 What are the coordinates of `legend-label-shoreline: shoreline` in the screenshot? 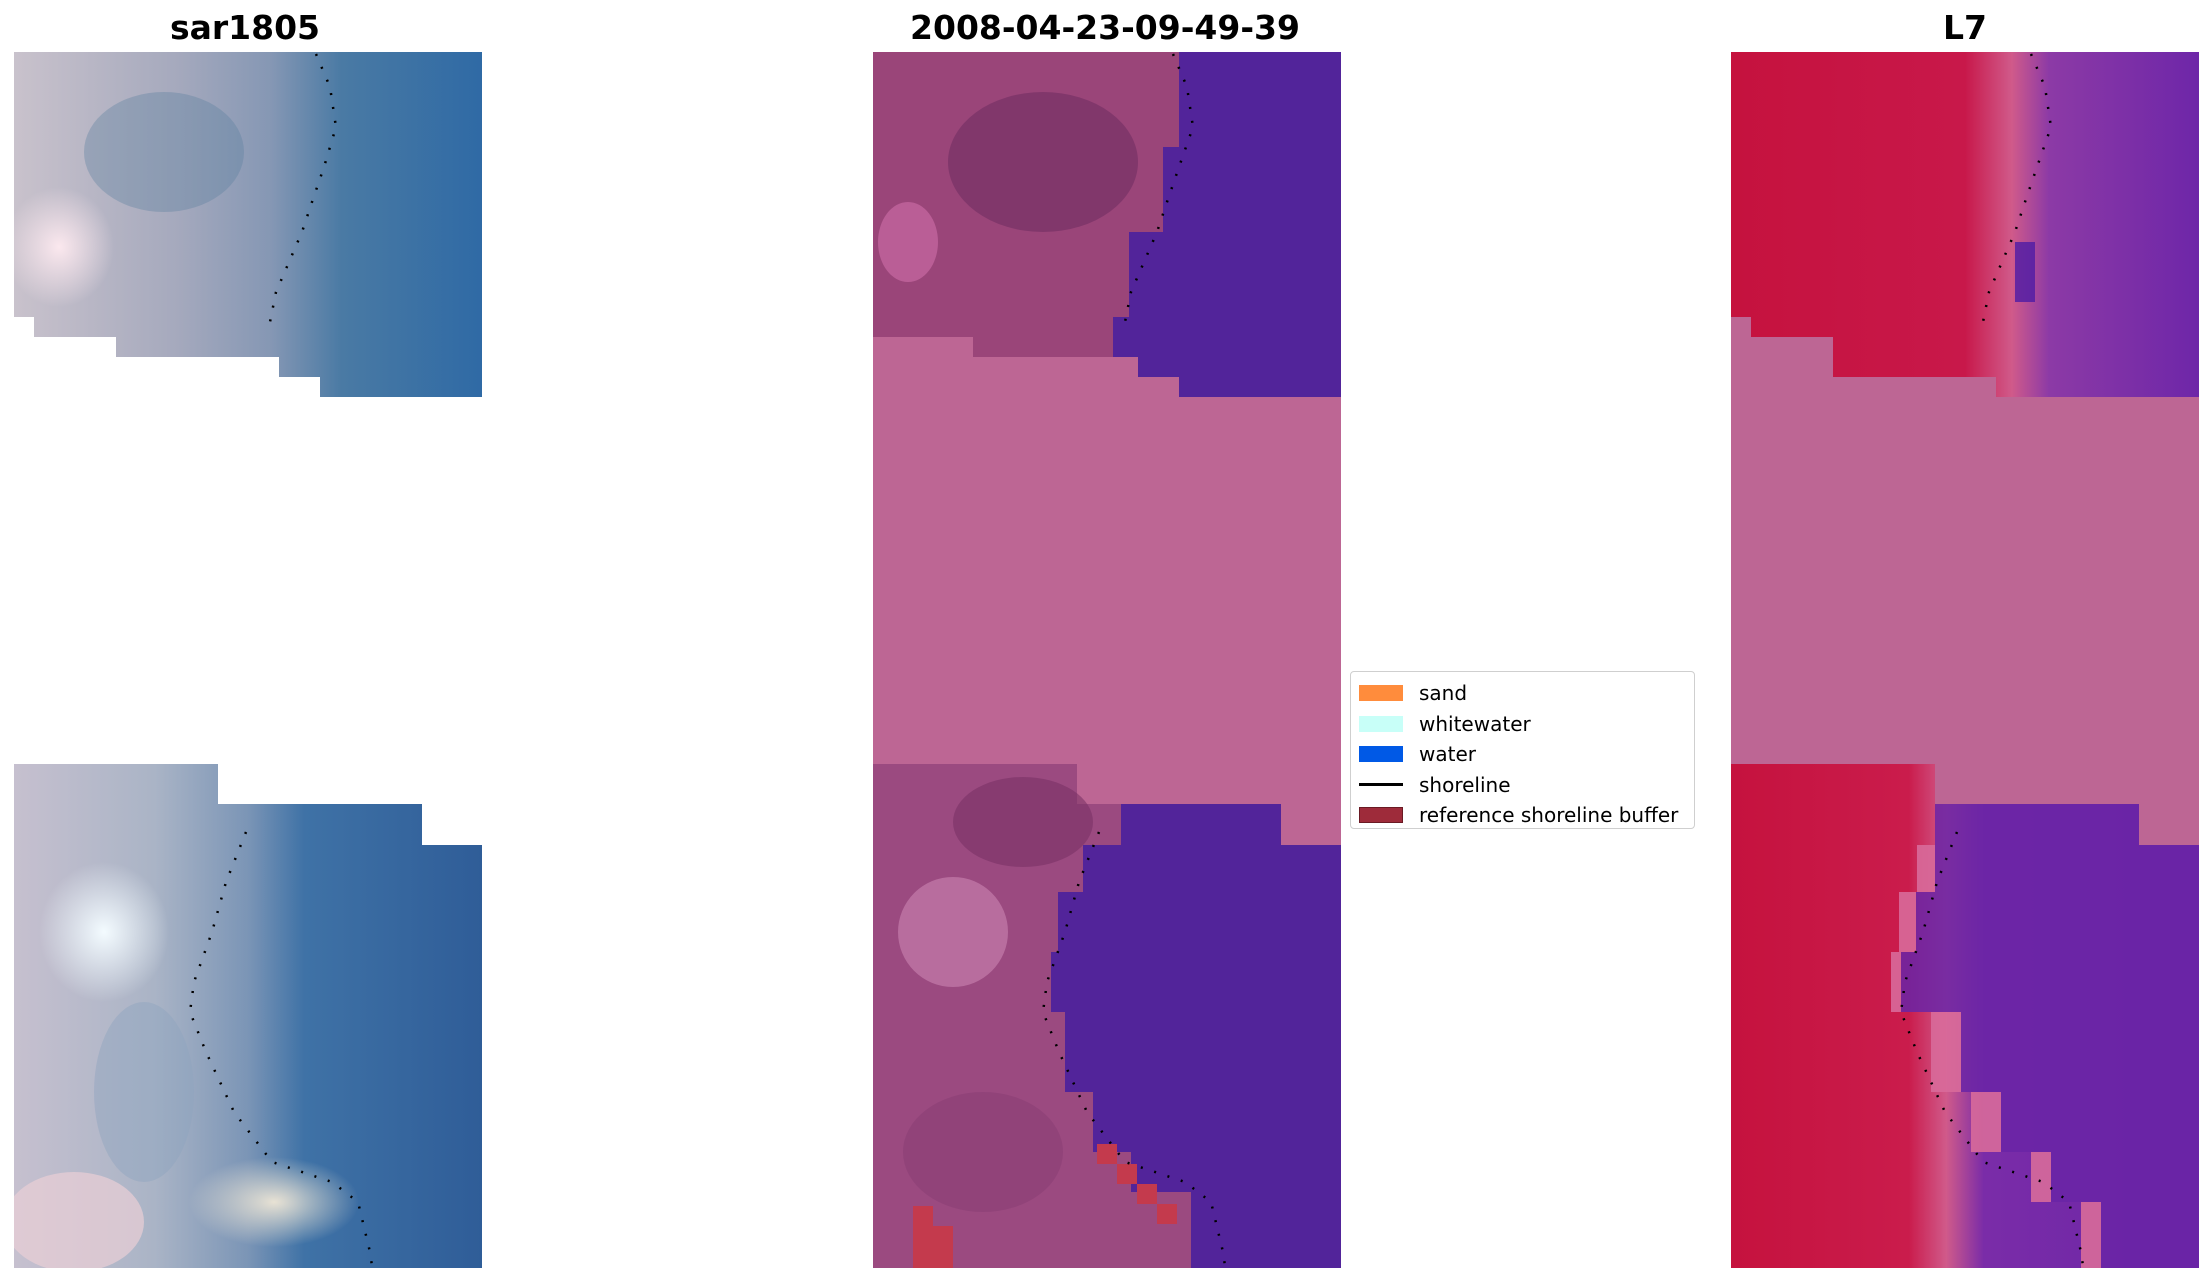 It's located at (1465, 784).